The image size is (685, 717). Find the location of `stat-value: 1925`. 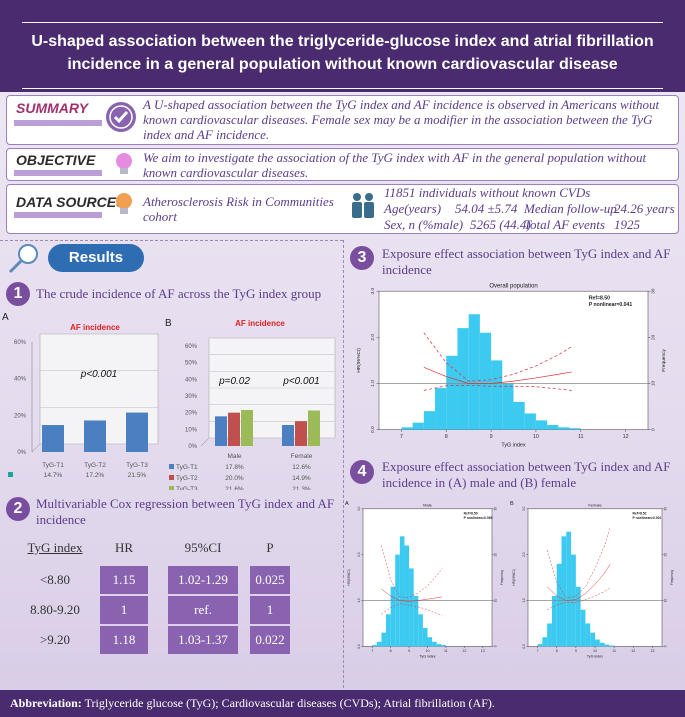

stat-value: 1925 is located at coordinates (627, 224).